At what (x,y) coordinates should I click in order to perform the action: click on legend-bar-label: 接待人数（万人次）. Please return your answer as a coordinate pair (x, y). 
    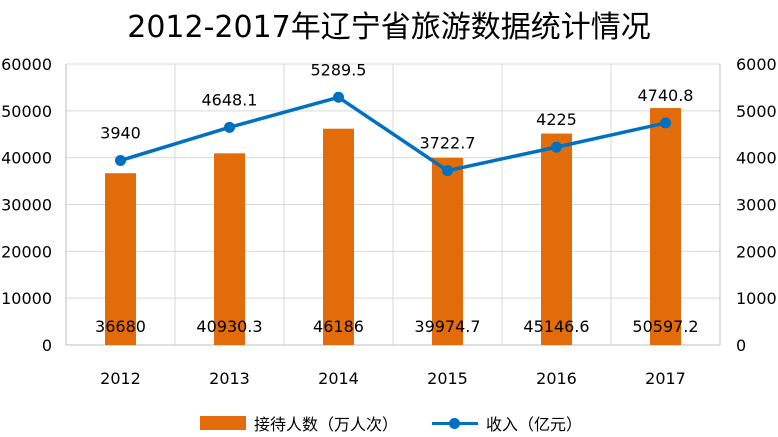
    Looking at the image, I should click on (326, 424).